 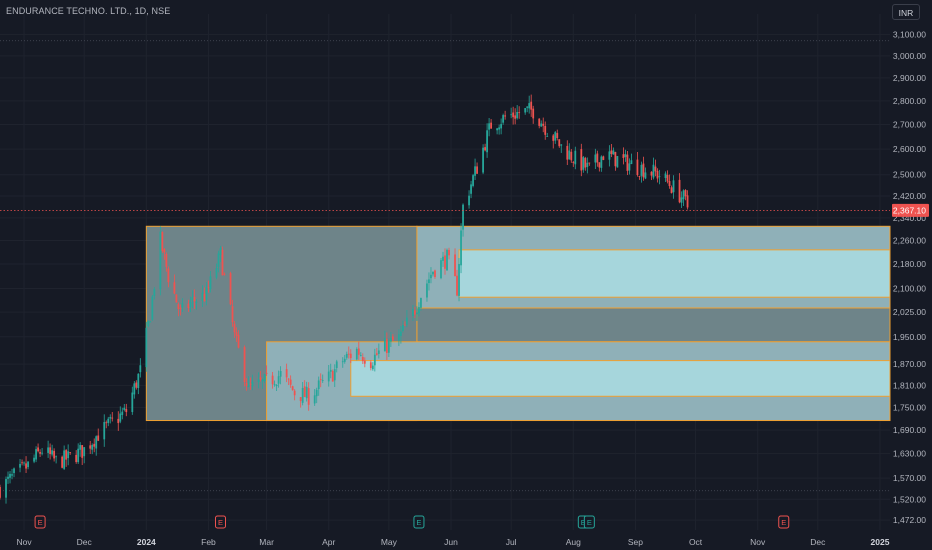 I want to click on x-tick-label: Mar, so click(x=266, y=542).